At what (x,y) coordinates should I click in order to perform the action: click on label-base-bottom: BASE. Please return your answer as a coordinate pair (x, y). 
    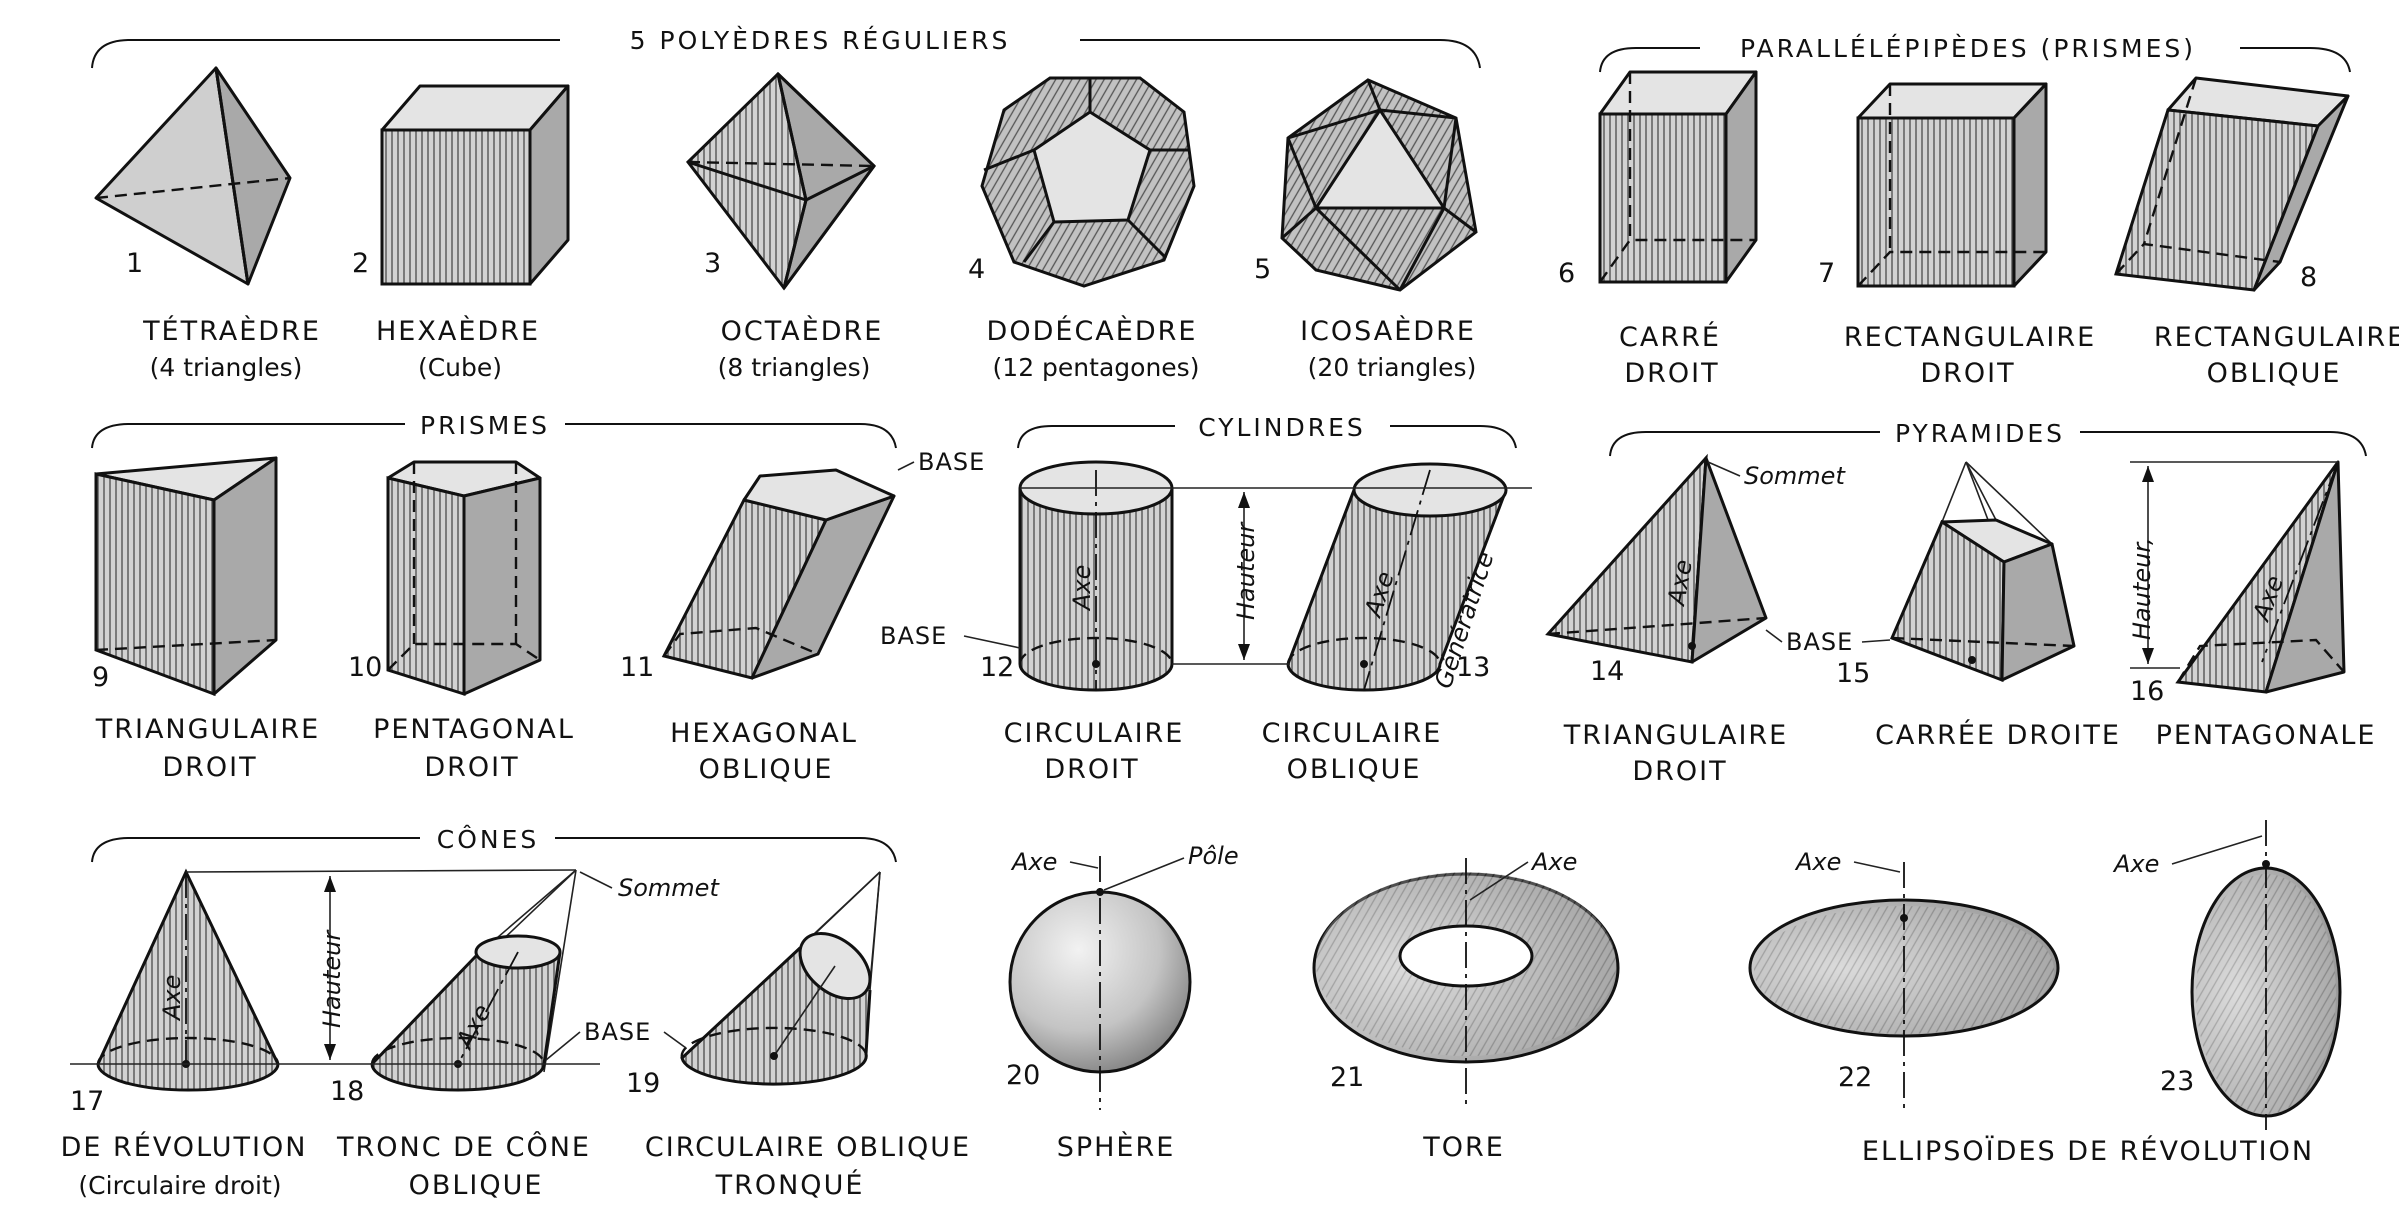
    Looking at the image, I should click on (913, 636).